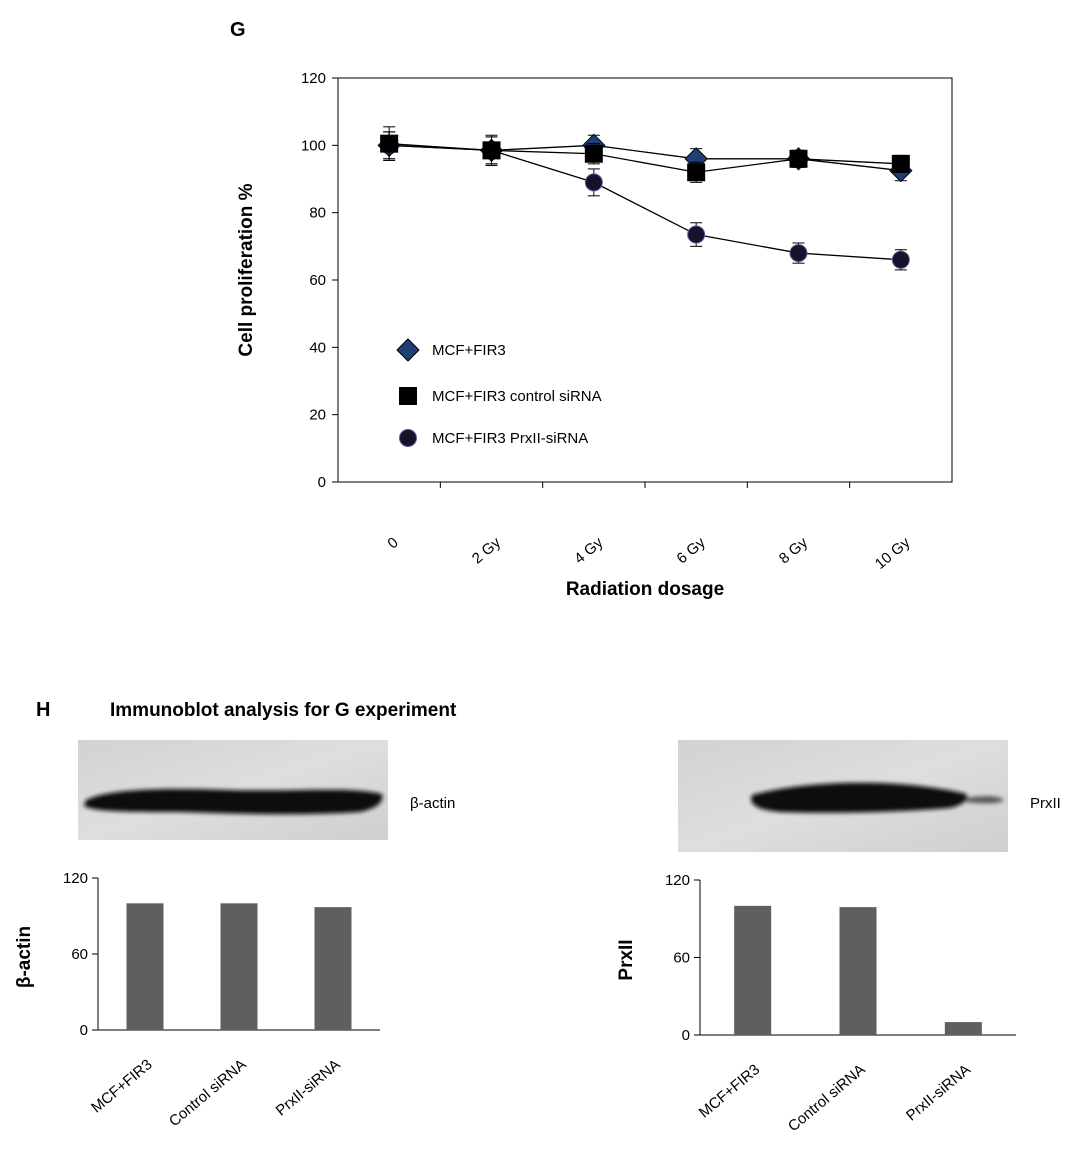 This screenshot has width=1072, height=1150. I want to click on y-tick-label: 20, so click(317, 415).